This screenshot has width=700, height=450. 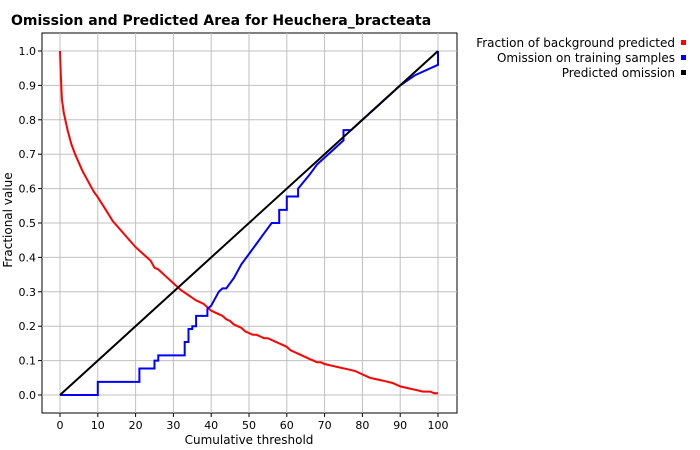 What do you see at coordinates (438, 425) in the screenshot?
I see `x-tick-label: 100` at bounding box center [438, 425].